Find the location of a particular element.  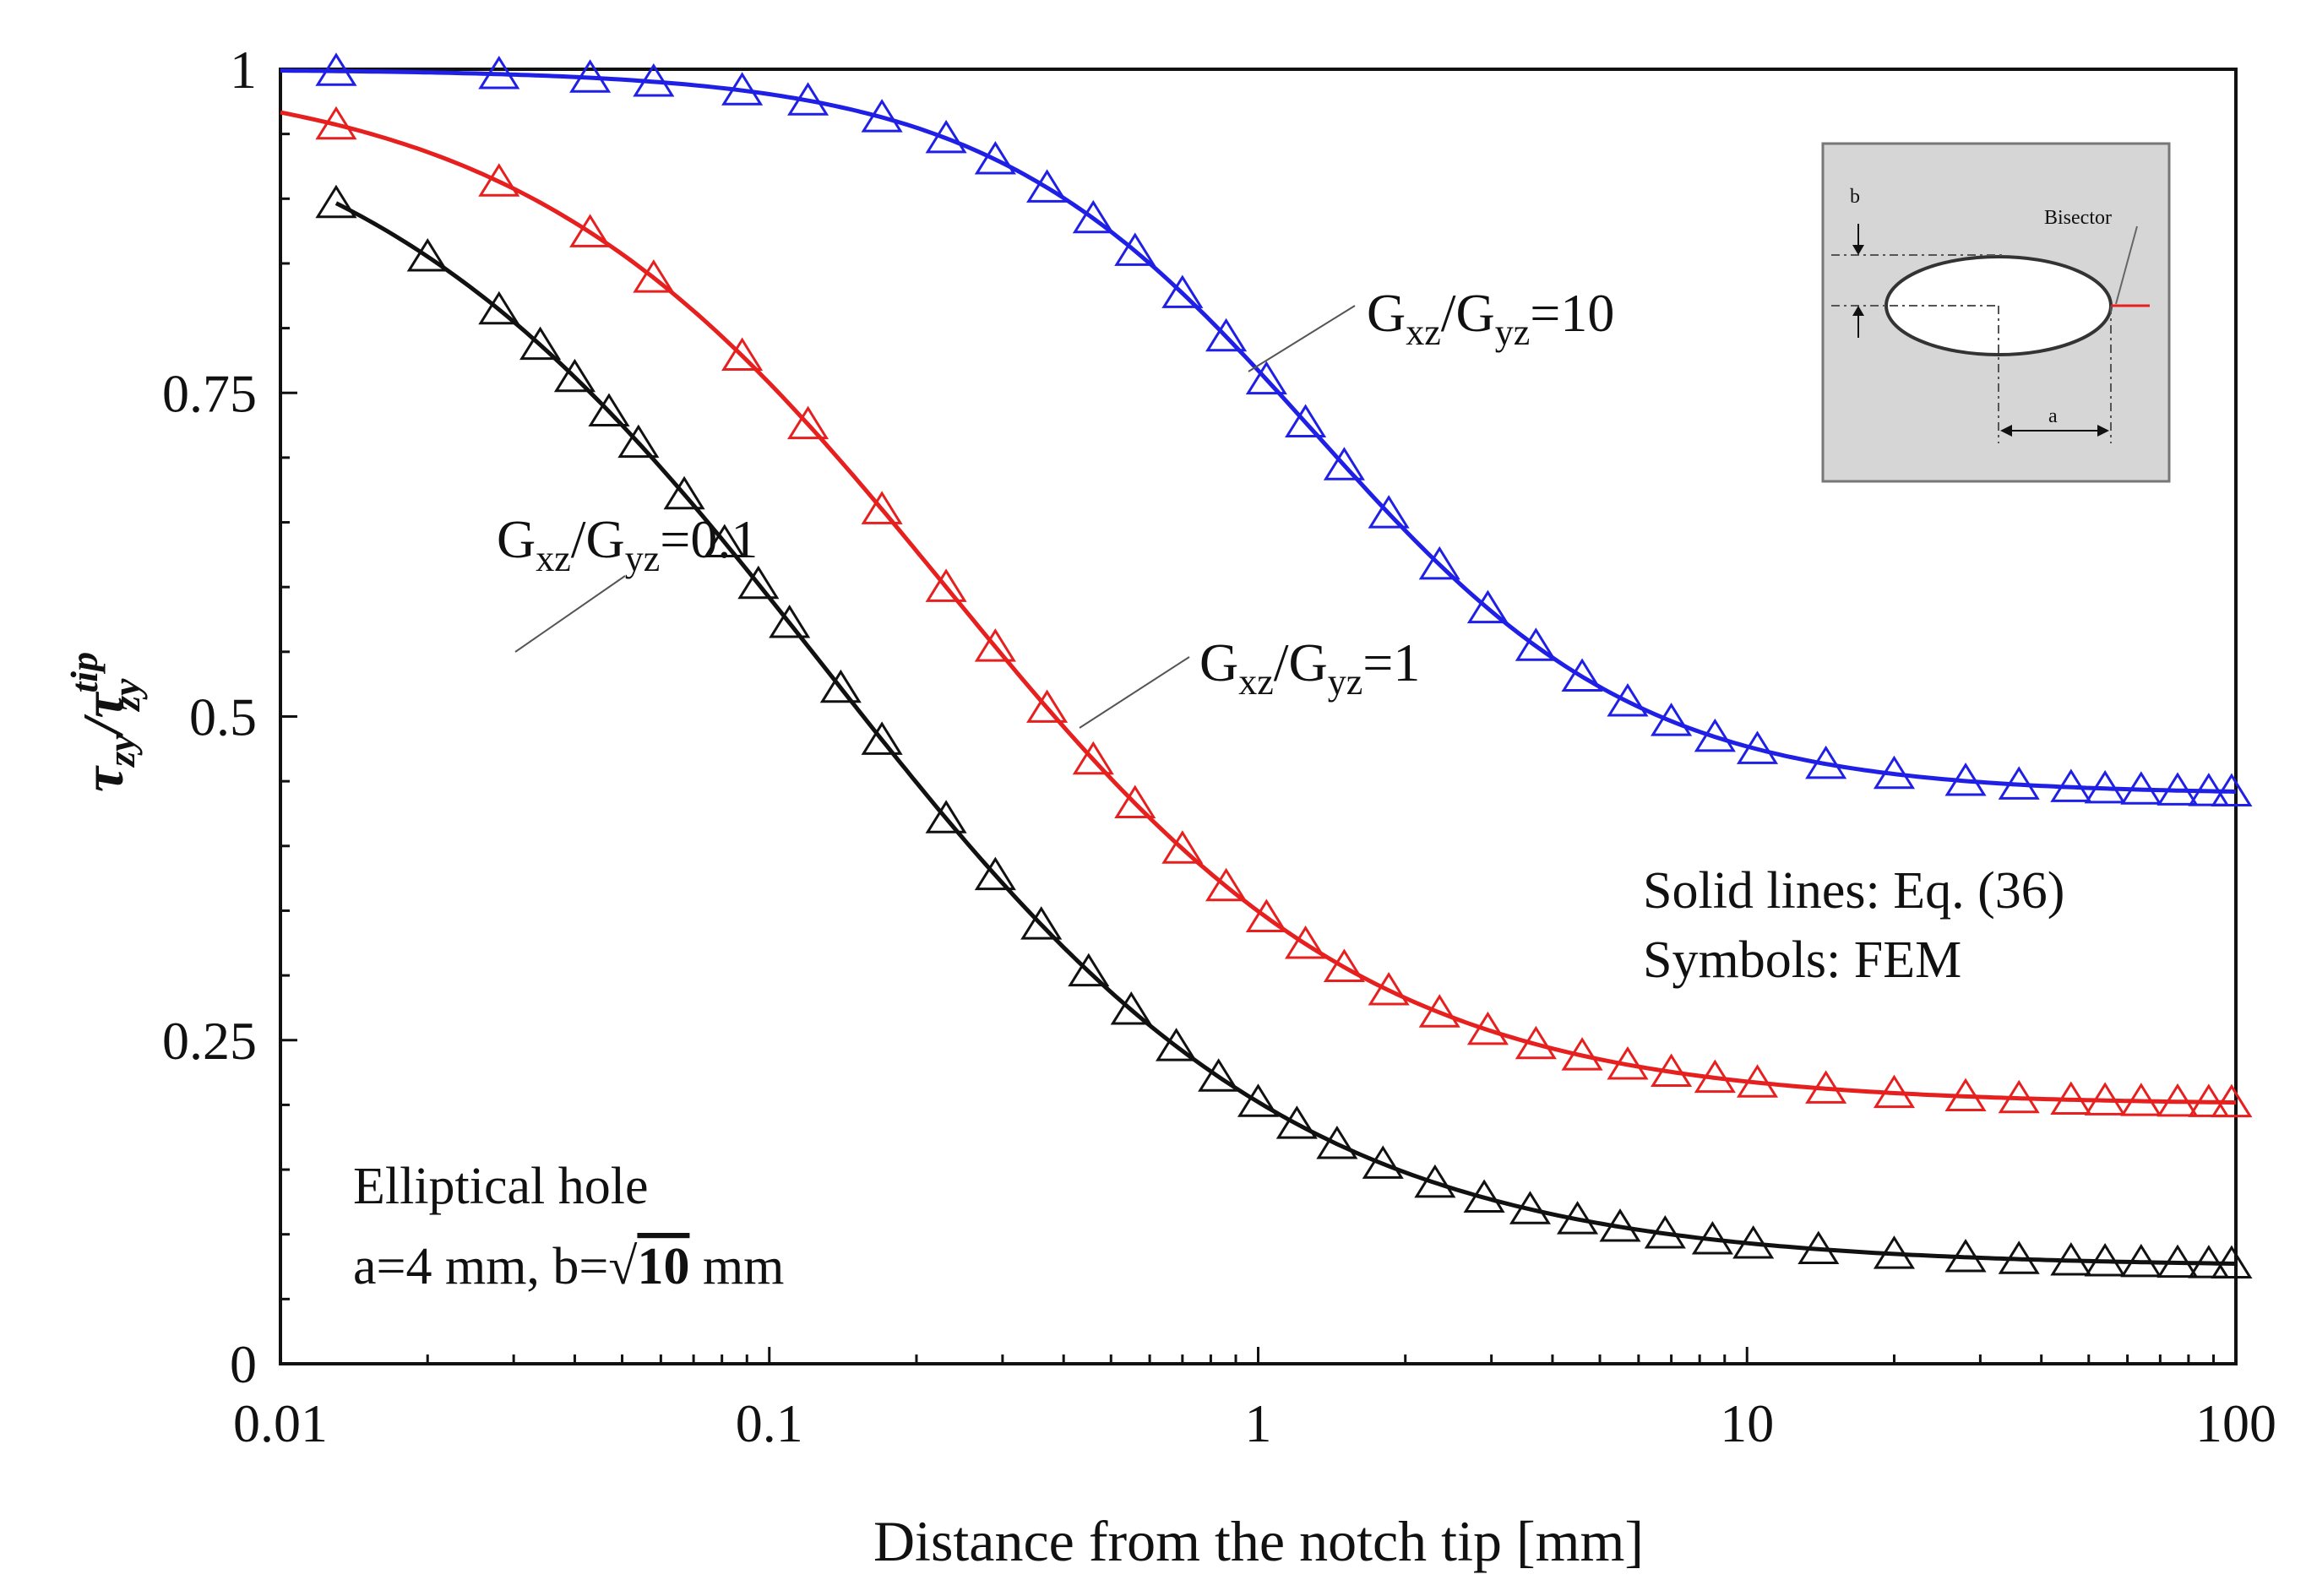

svg-text: τzy/τtipzy is located at coordinates (105, 722).